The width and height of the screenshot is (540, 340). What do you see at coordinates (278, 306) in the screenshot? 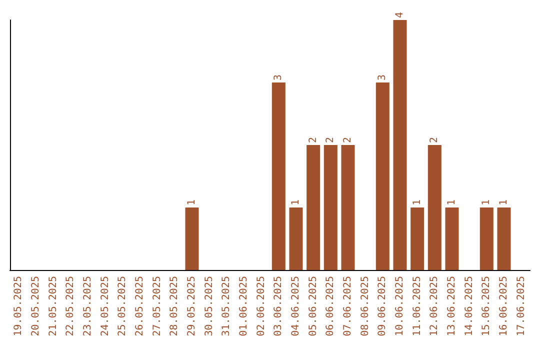
I see `x-tick-label: 03.06.2025` at bounding box center [278, 306].